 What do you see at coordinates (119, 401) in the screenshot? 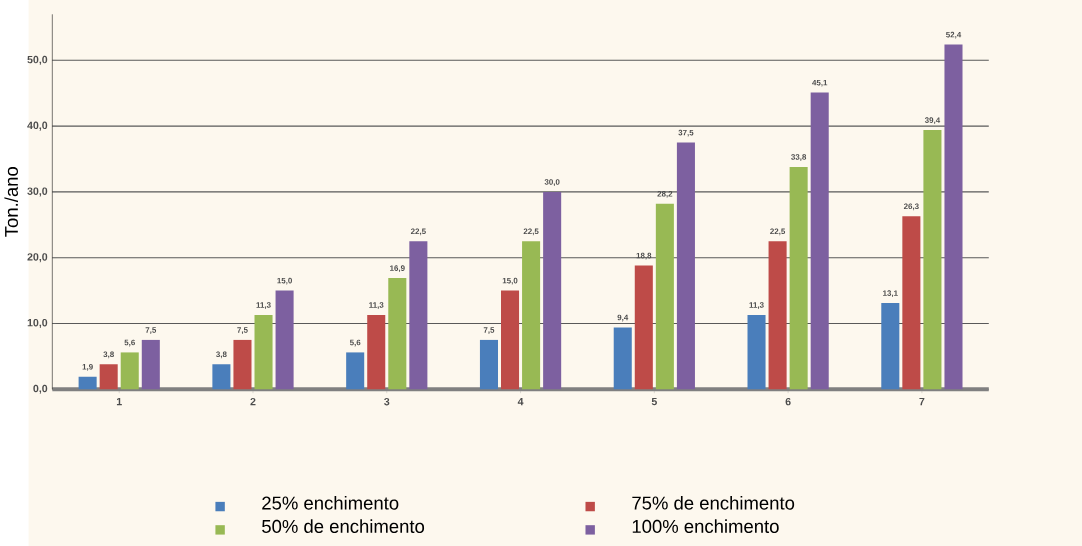
I see `x-tick-label: 1` at bounding box center [119, 401].